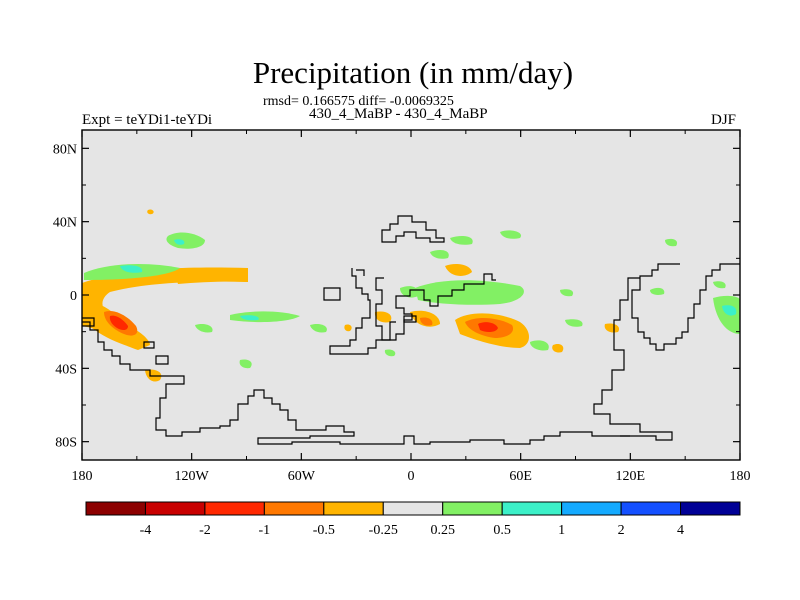  What do you see at coordinates (385, 309) in the screenshot?
I see `coast-africa-inner` at bounding box center [385, 309].